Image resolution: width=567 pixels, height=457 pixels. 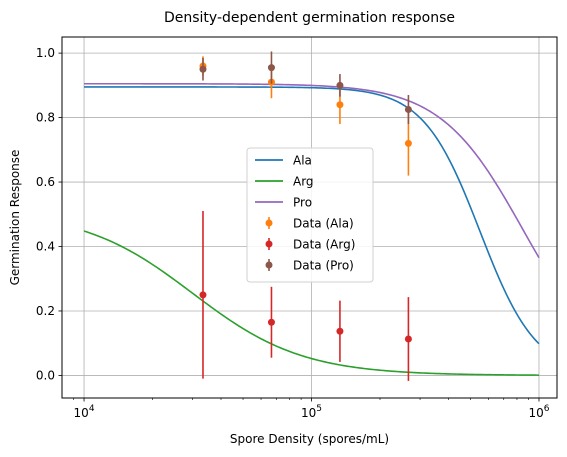 What do you see at coordinates (311, 412) in the screenshot?
I see `x-tick-label: 10⁵` at bounding box center [311, 412].